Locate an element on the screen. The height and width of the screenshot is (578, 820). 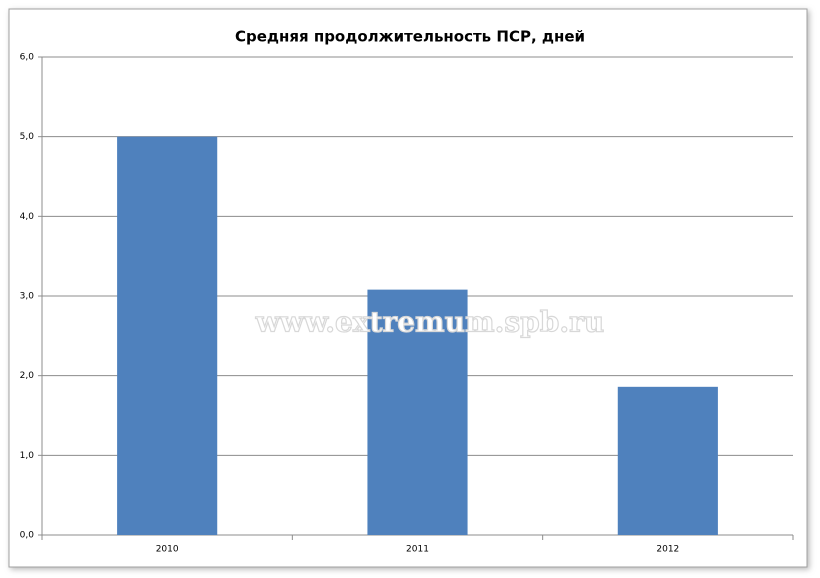
y-tick-label: 6,0 is located at coordinates (27, 58).